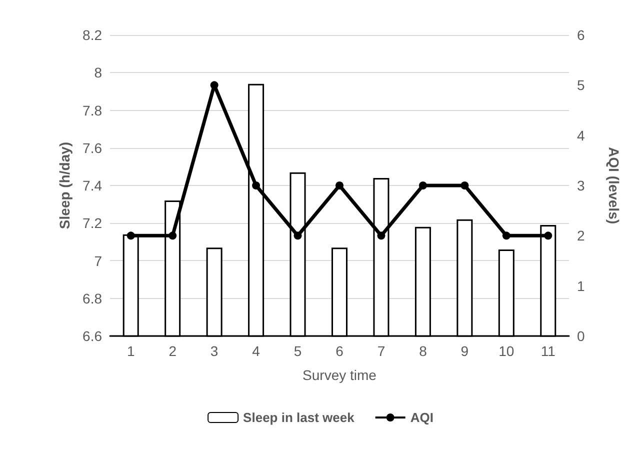 The image size is (641, 459). What do you see at coordinates (92, 298) in the screenshot?
I see `y-tick-label: 6.8` at bounding box center [92, 298].